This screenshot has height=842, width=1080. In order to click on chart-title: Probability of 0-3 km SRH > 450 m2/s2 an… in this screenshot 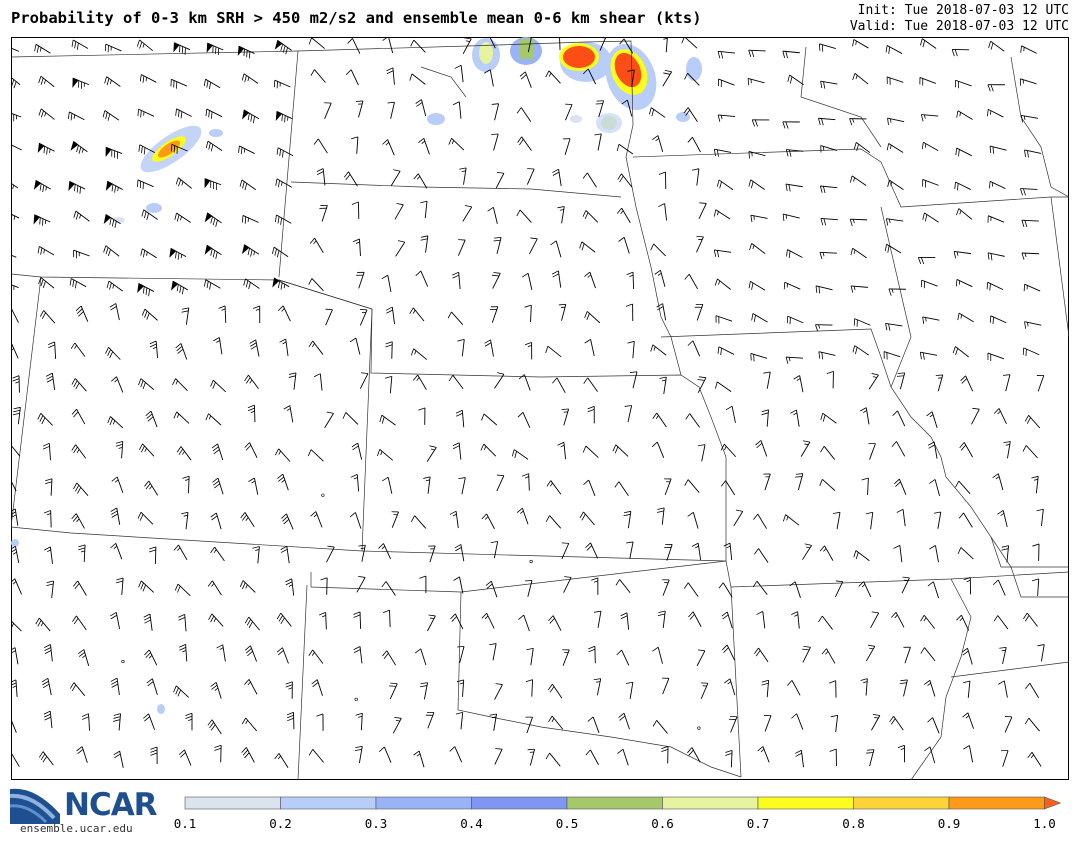, I will do `click(356, 18)`.